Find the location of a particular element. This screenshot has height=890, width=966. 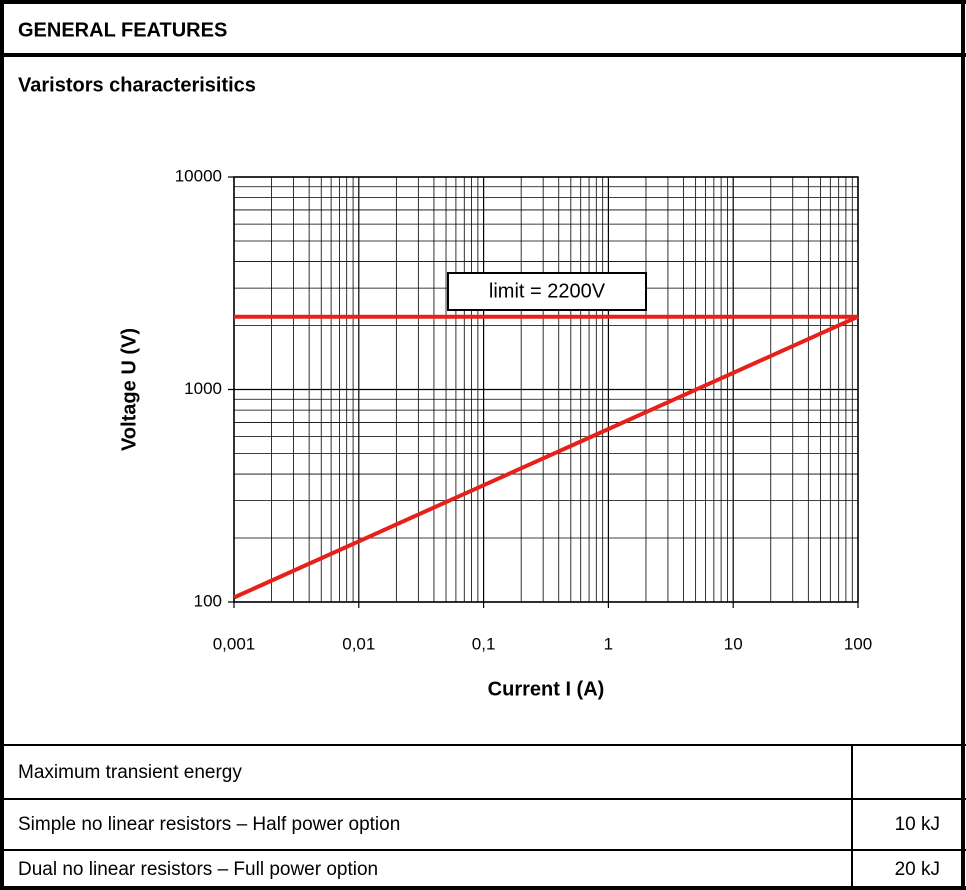

x-tick-label: 0,01 is located at coordinates (358, 643).